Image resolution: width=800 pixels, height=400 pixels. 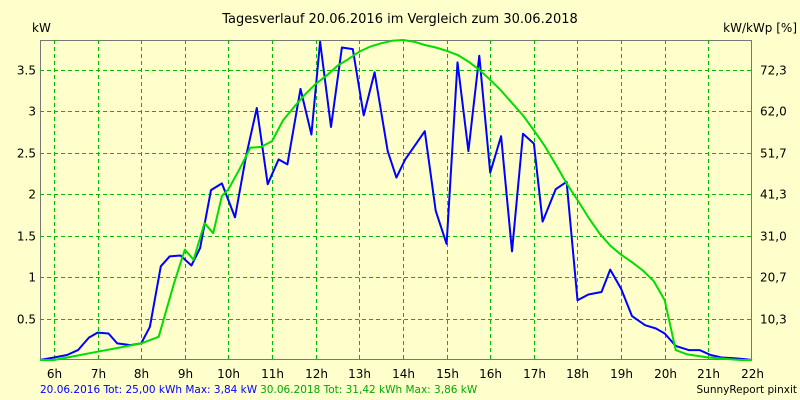 I want to click on y-right-tick-label: 41,3, so click(x=773, y=195).